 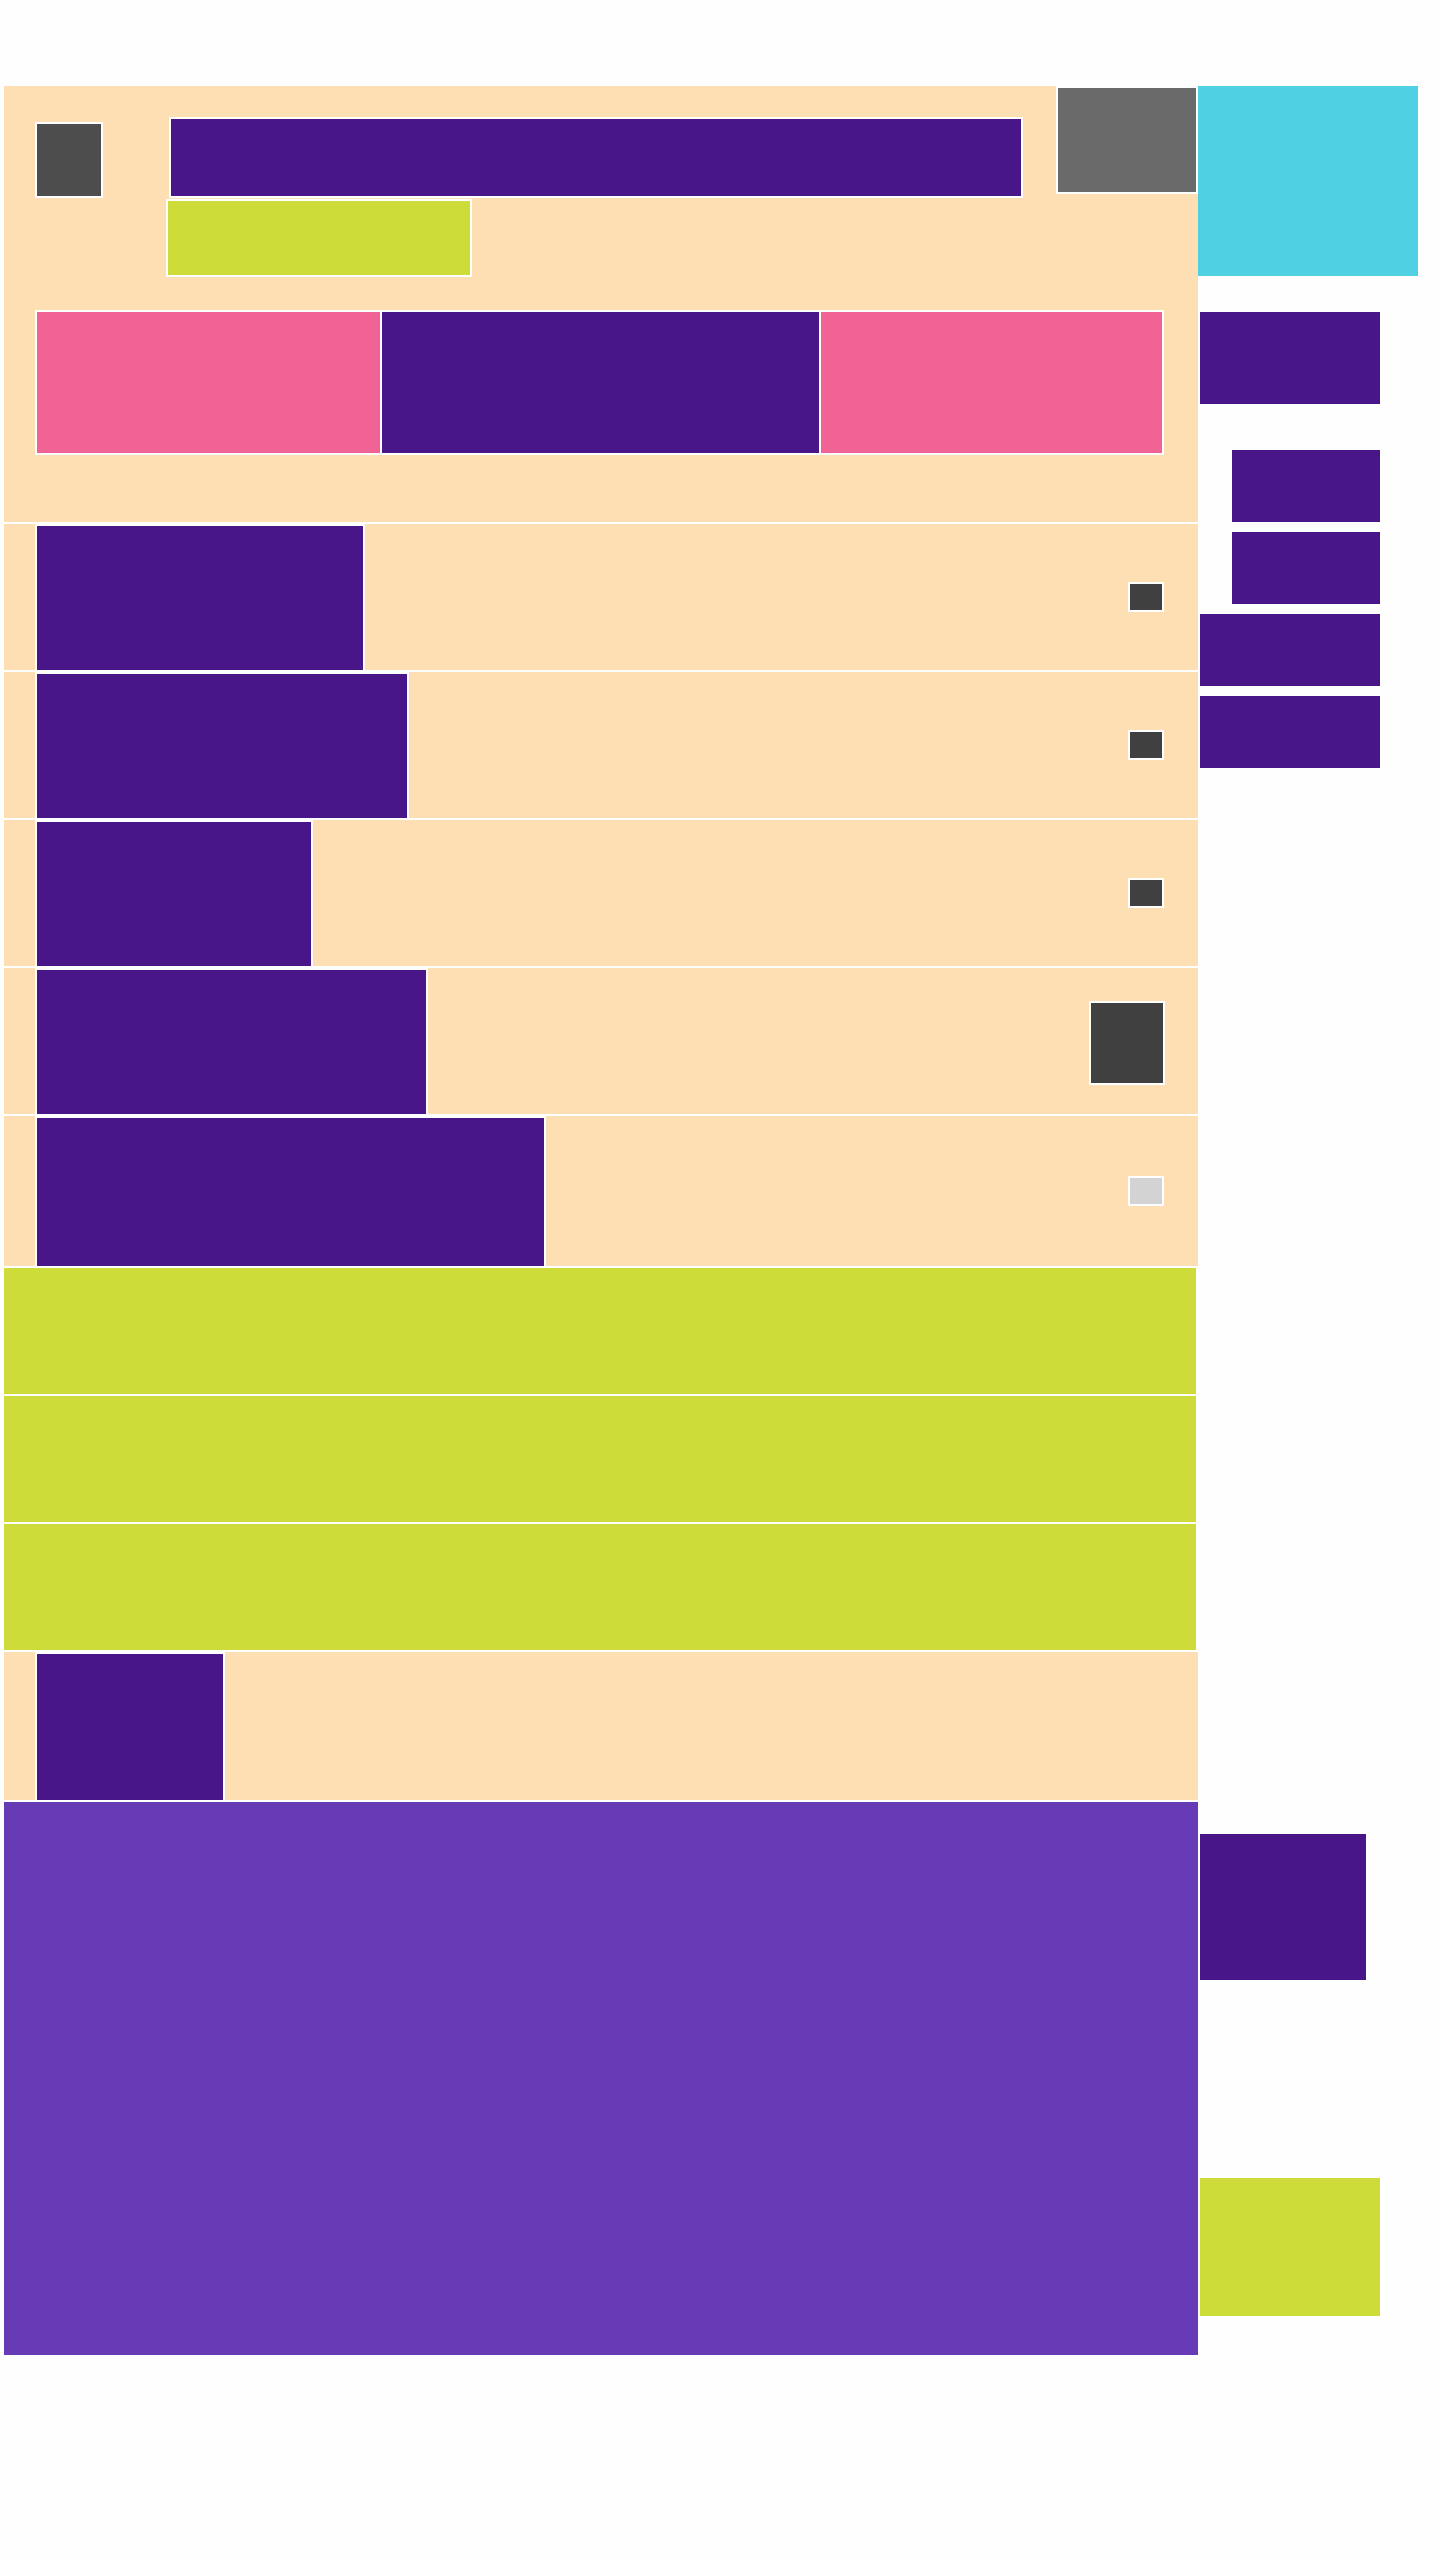 I want to click on sidebar-footer-button, so click(x=1290, y=2247).